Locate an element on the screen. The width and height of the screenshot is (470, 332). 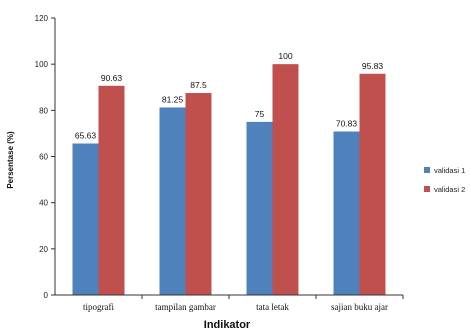
category-label: tipografi is located at coordinates (98, 307).